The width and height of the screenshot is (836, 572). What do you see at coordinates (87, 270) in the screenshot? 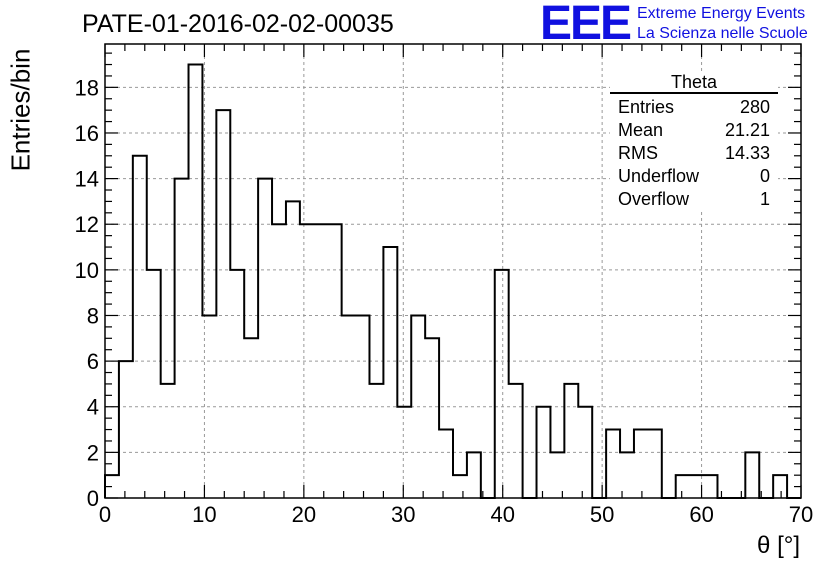
I see `y-tick-label: 10` at bounding box center [87, 270].